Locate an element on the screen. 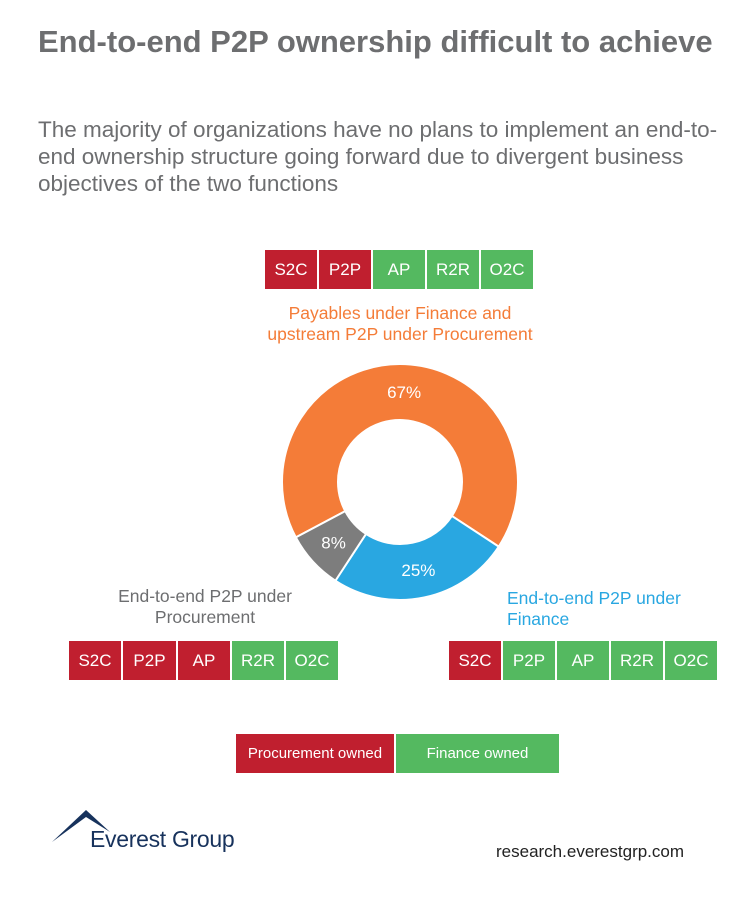 The image size is (739, 902). value-chain-right: S2C P2P AP R2R O2C is located at coordinates (583, 660).